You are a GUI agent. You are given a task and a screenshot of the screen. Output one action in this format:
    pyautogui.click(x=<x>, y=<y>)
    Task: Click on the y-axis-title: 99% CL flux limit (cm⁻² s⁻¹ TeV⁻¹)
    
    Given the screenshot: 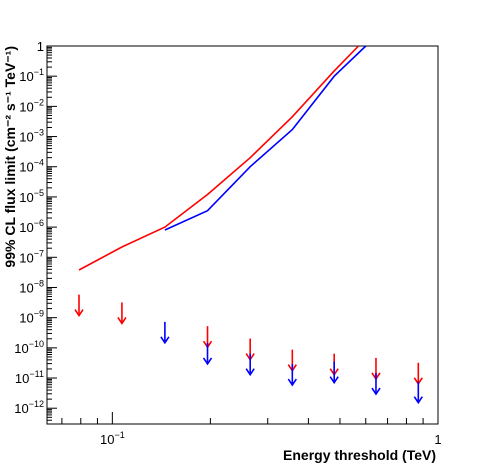 What is the action you would take?
    pyautogui.click(x=10, y=157)
    